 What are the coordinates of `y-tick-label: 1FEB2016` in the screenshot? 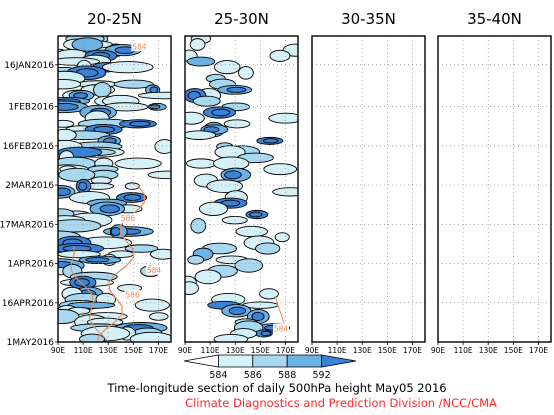 It's located at (31, 108).